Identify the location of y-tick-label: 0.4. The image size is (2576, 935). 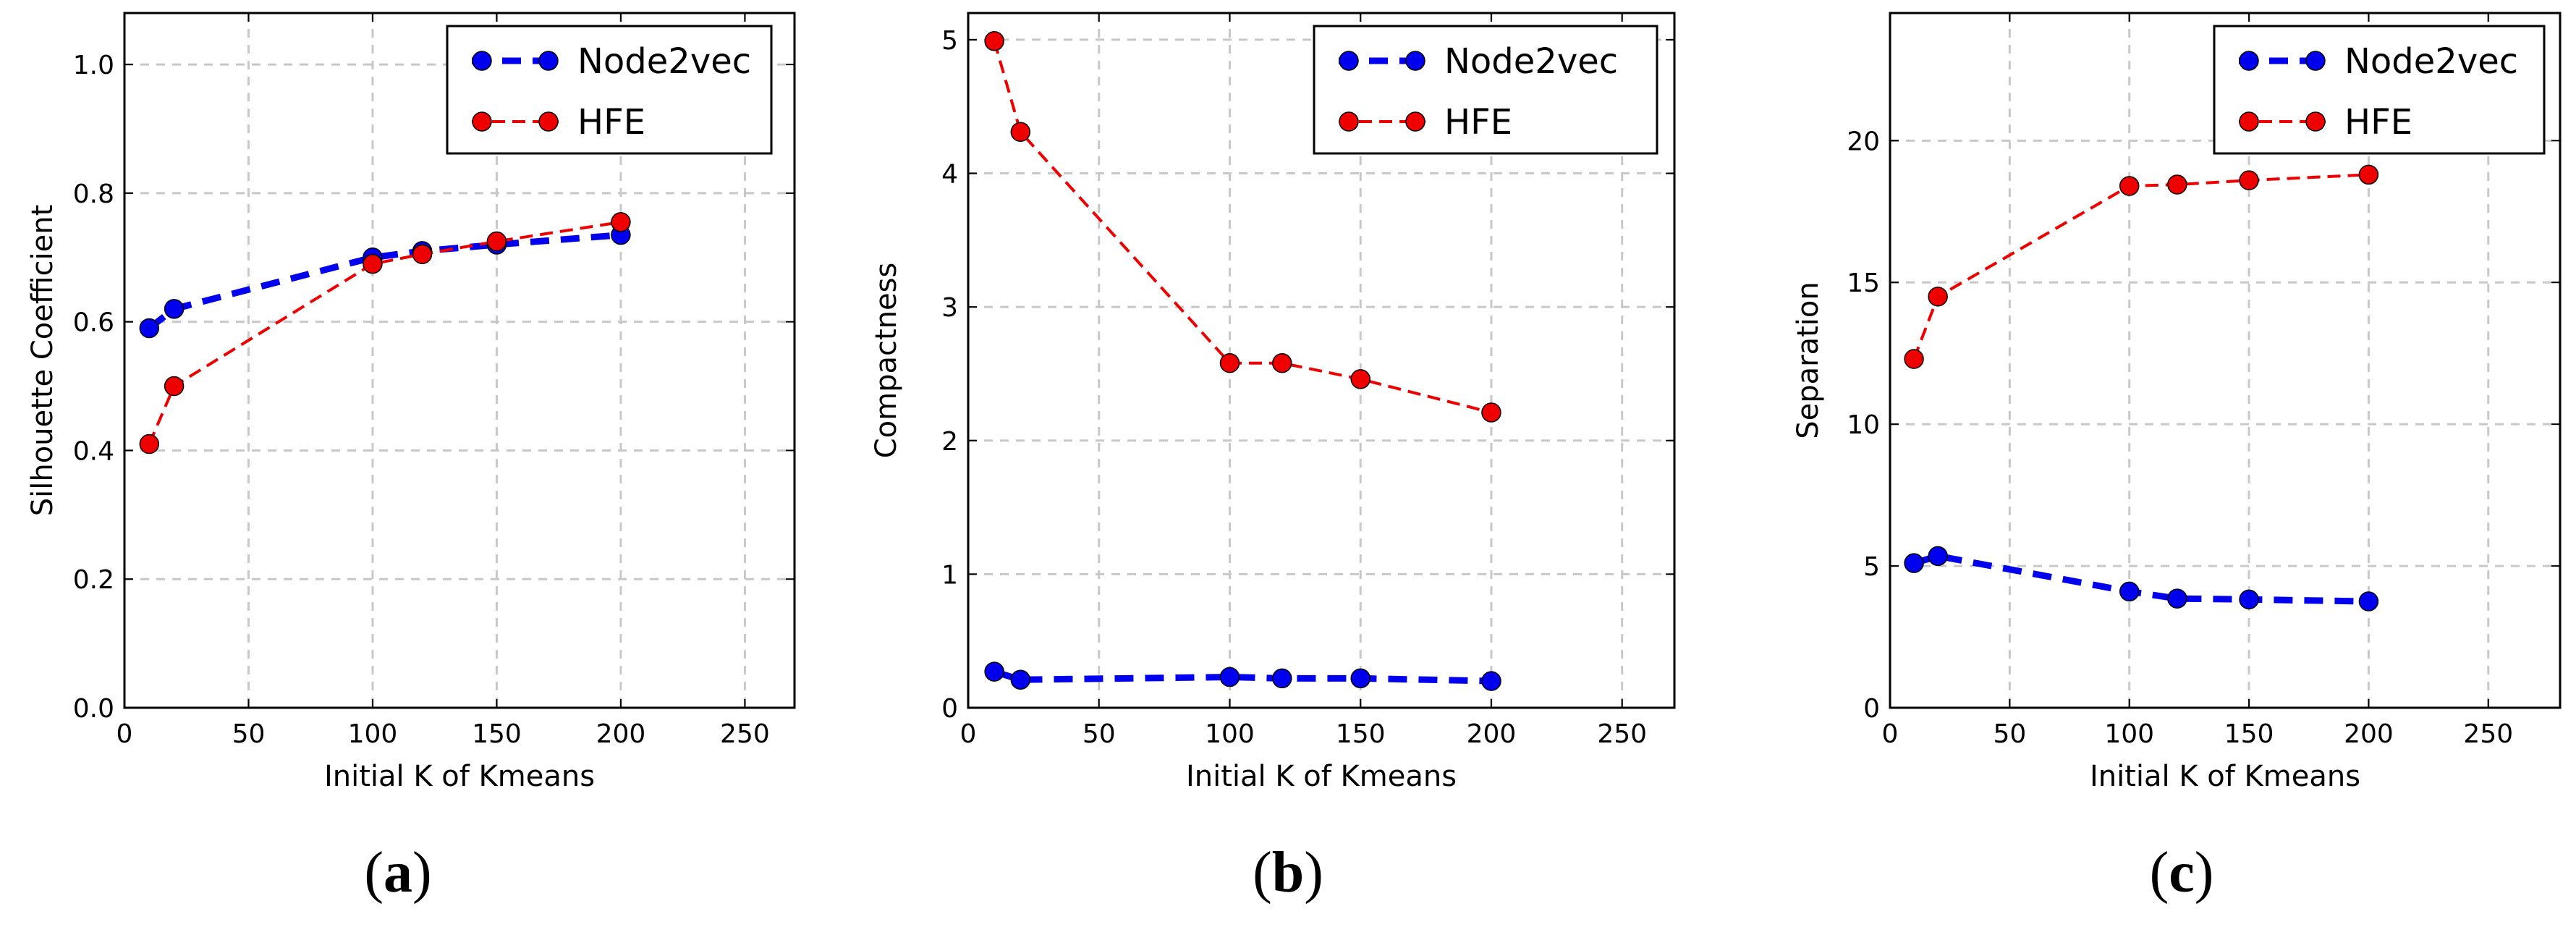
(93, 451).